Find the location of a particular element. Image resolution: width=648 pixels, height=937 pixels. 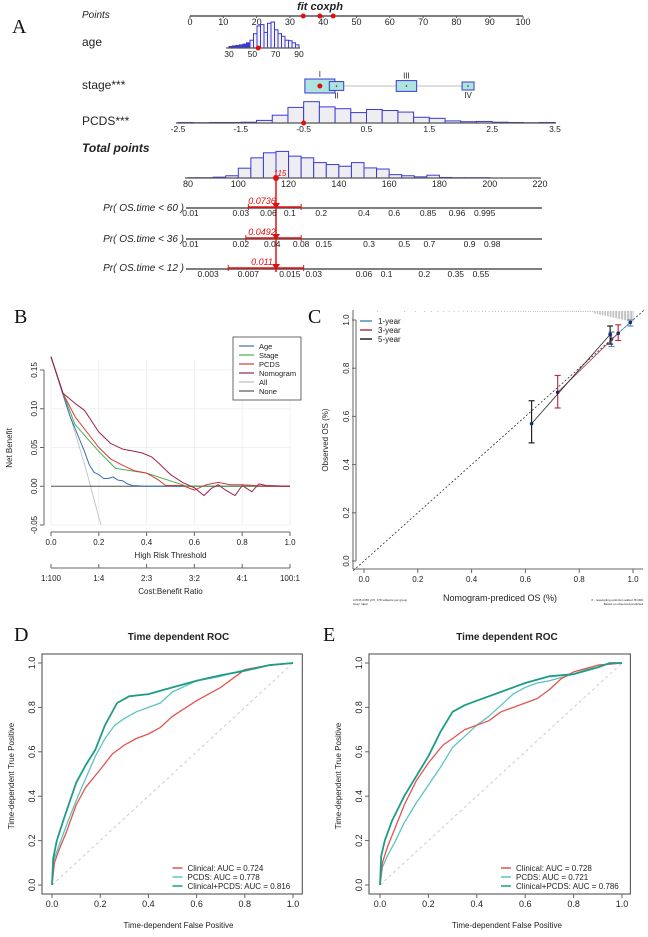

panel-letter-e: E is located at coordinates (329, 635).